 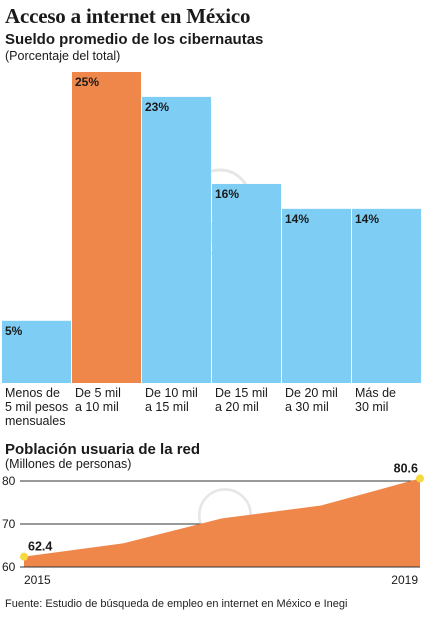 I want to click on category-label-5: Más de 30 mil, so click(x=375, y=400).